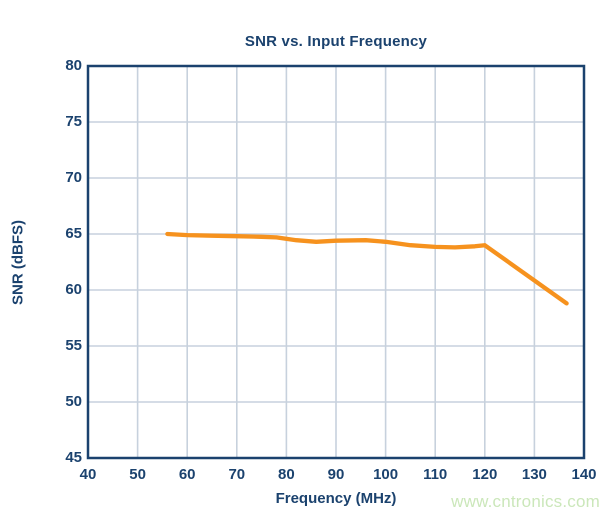  I want to click on y-tick-label: 60, so click(73, 289).